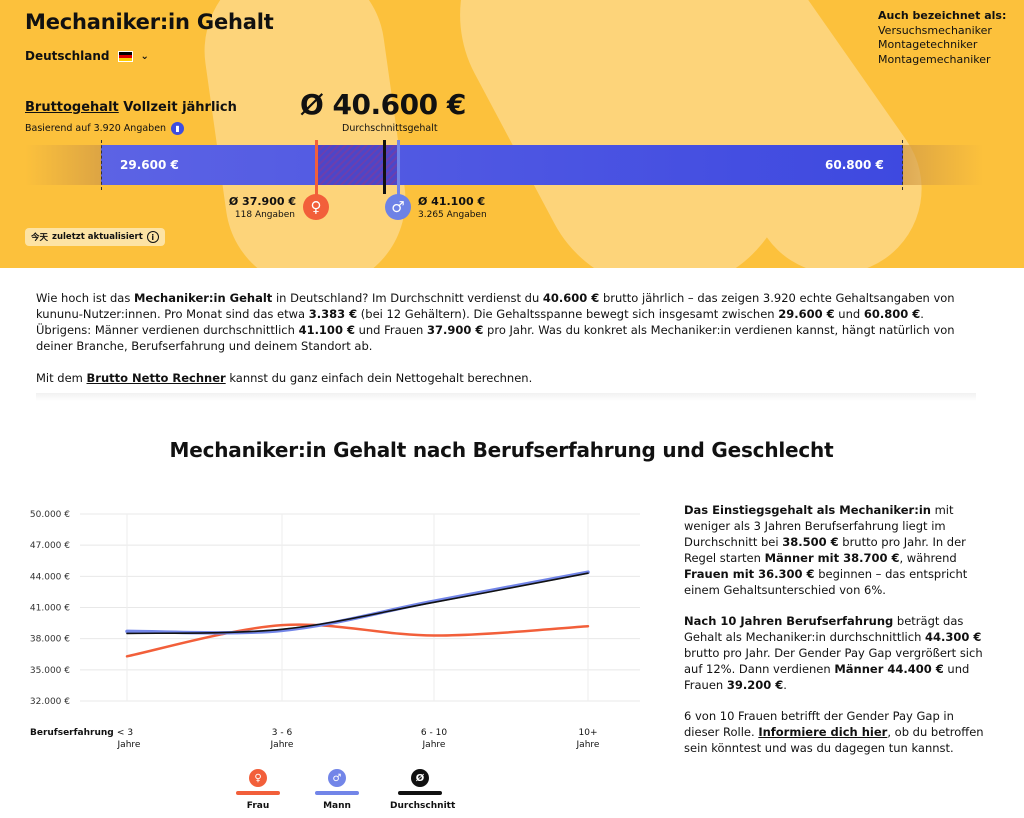 The height and width of the screenshot is (818, 1024). Describe the element at coordinates (420, 778) in the screenshot. I see `average-icon: Ø` at that location.